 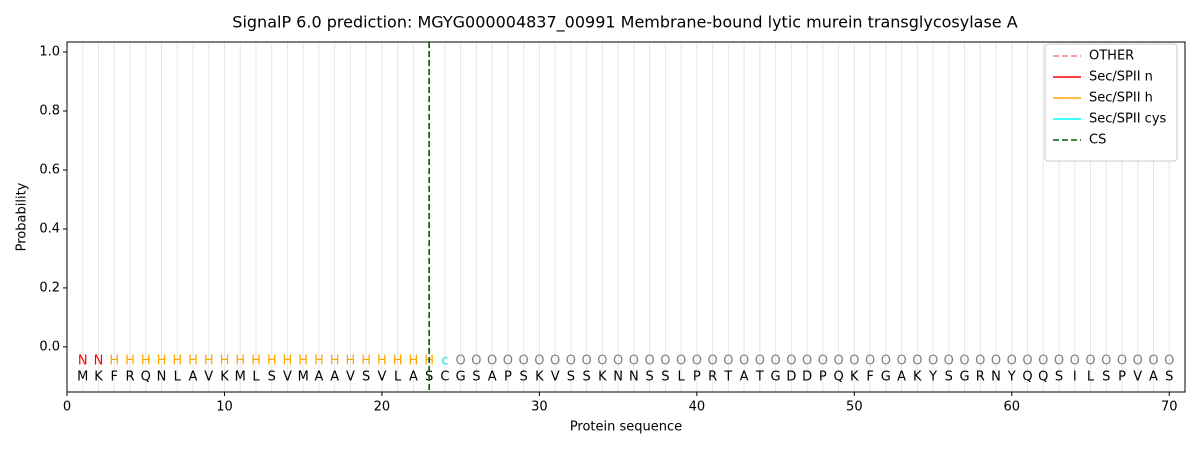 What do you see at coordinates (224, 407) in the screenshot?
I see `x-tick-label: 10` at bounding box center [224, 407].